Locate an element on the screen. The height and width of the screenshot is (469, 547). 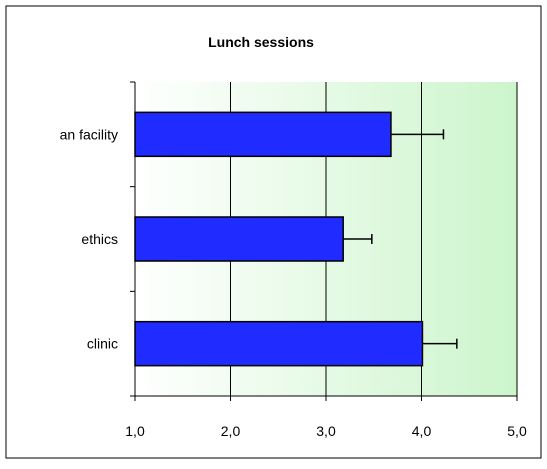
y-label-1: ethics is located at coordinates (99, 239).